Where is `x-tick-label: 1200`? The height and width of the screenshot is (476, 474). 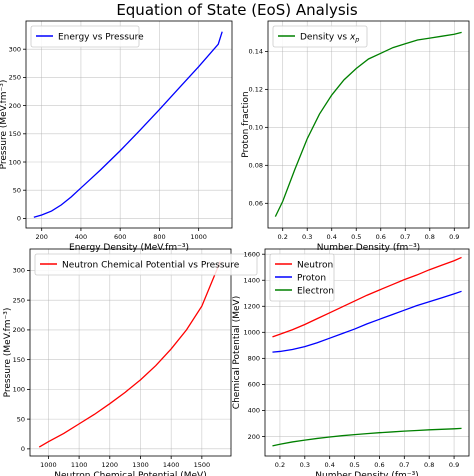 x-tick-label: 1200 is located at coordinates (110, 465).